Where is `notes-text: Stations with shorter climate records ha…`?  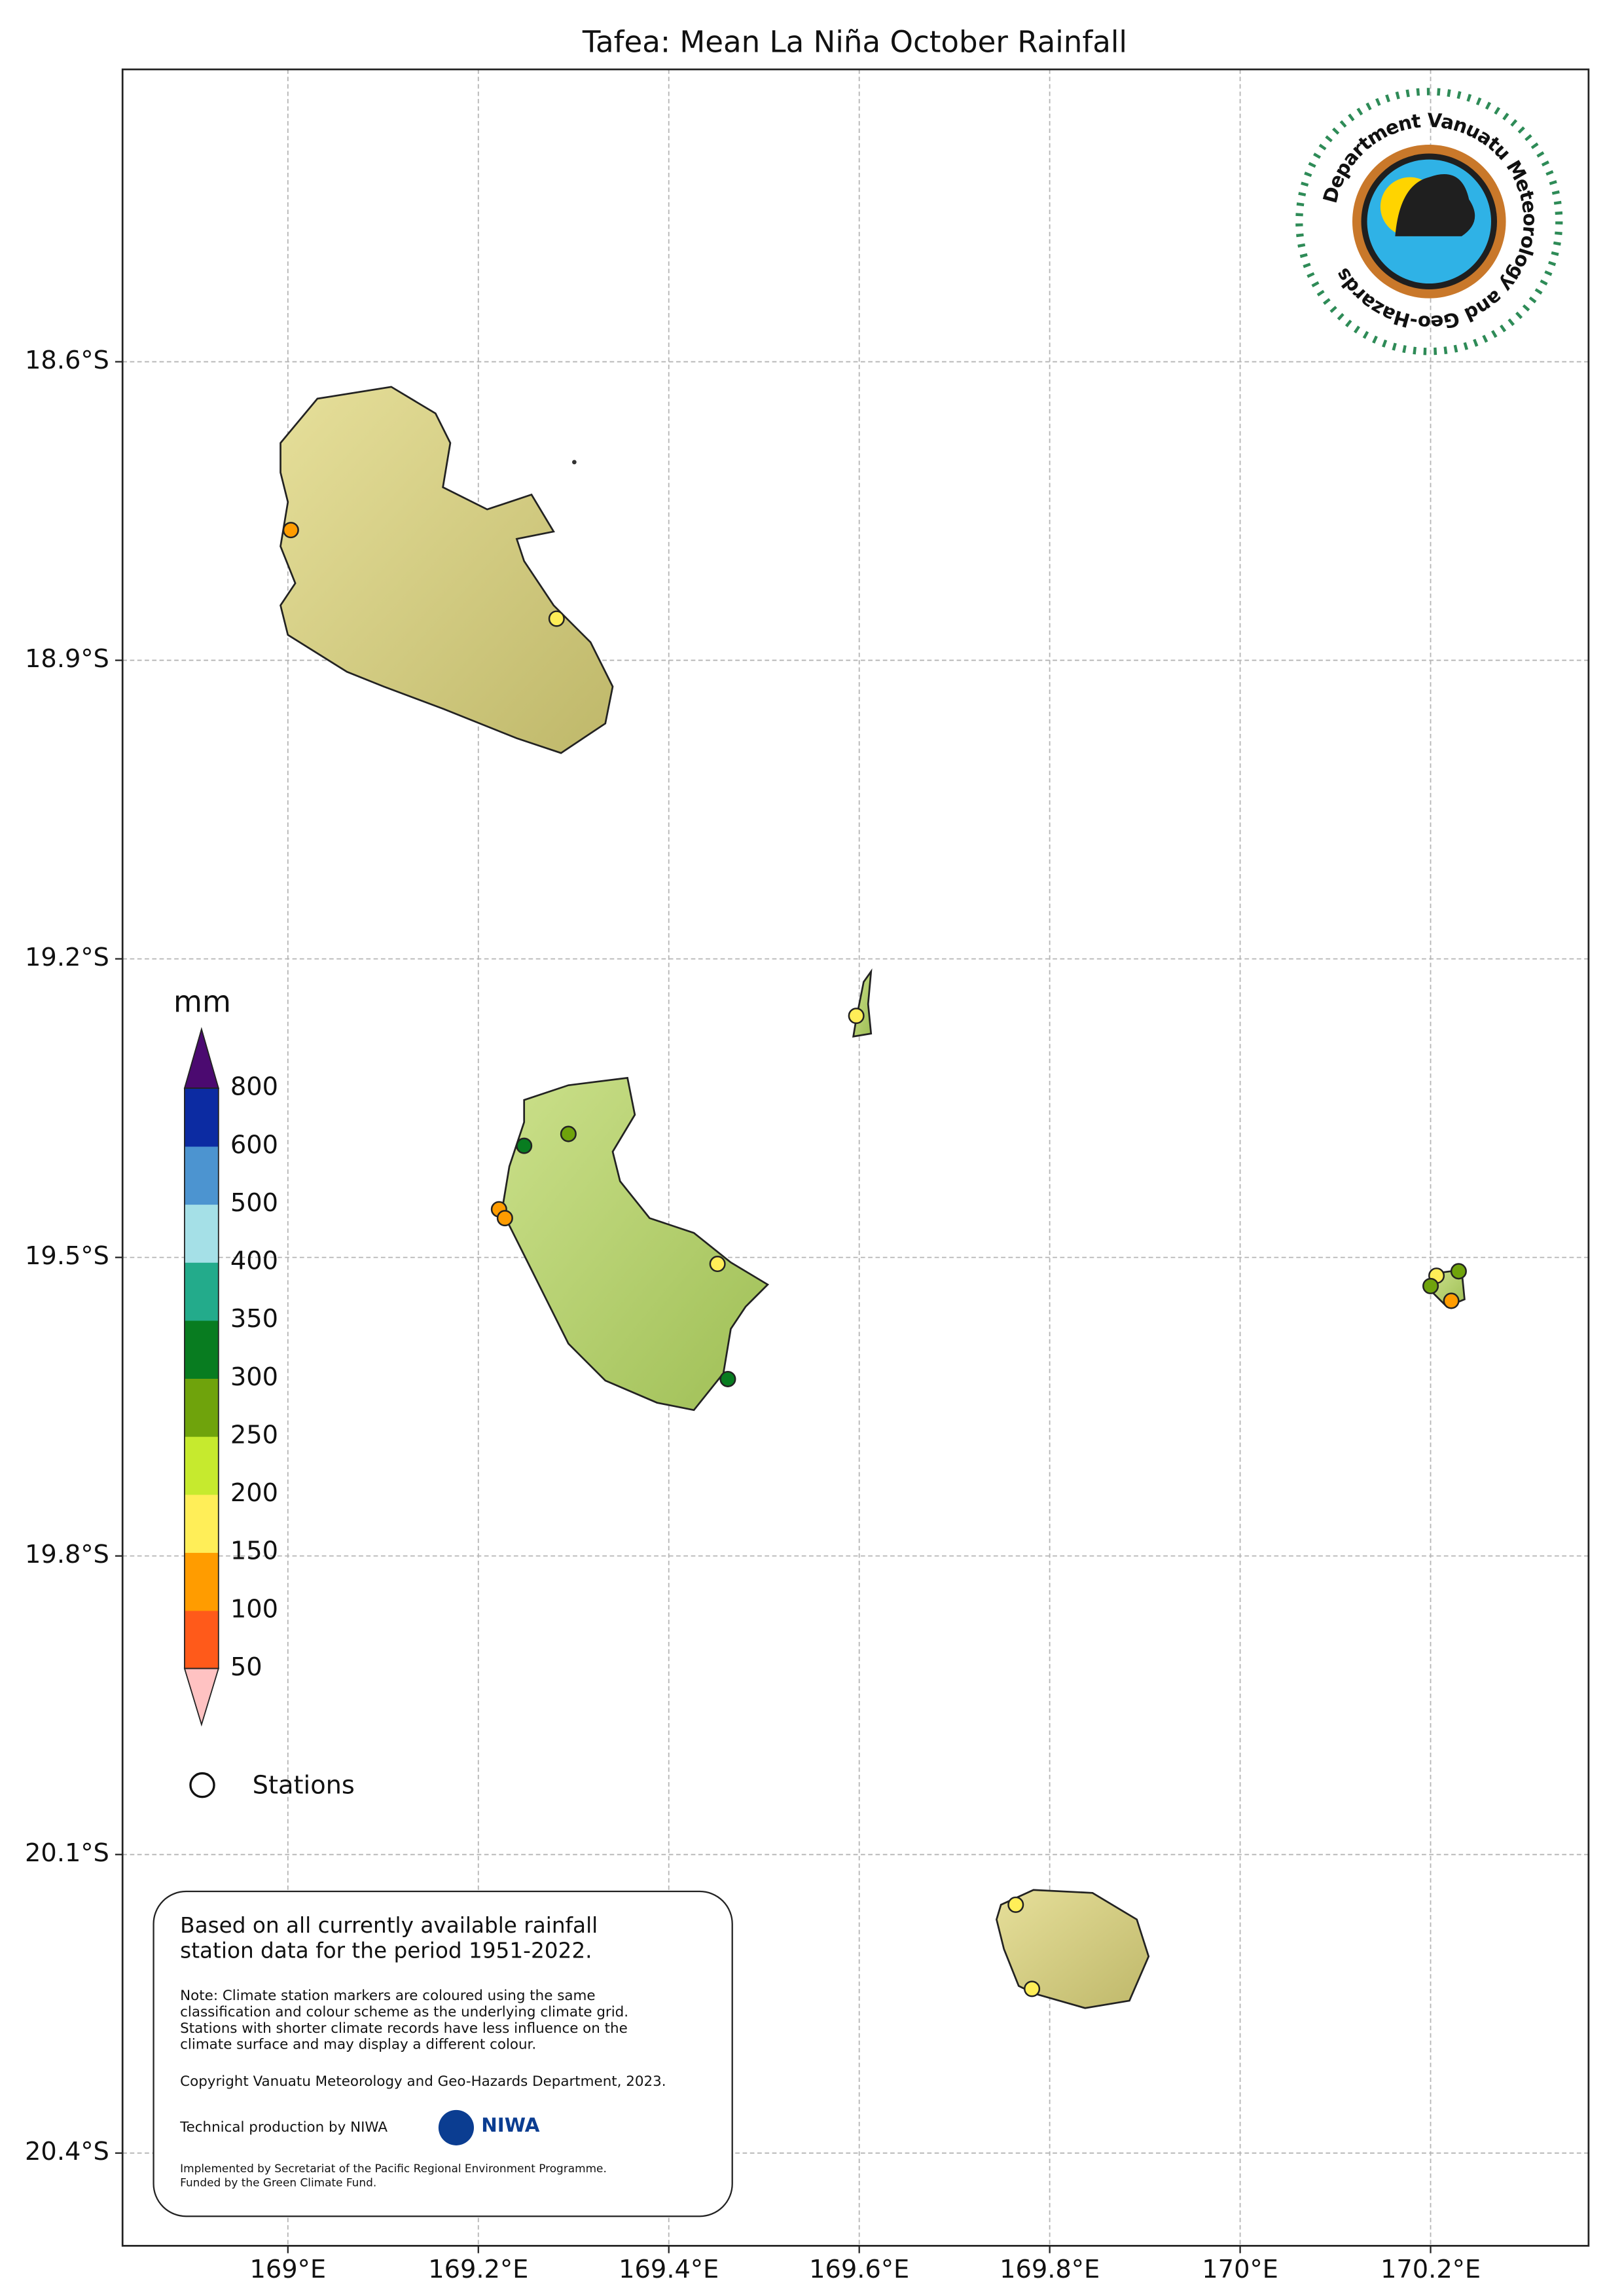 notes-text: Stations with shorter climate records ha… is located at coordinates (404, 2028).